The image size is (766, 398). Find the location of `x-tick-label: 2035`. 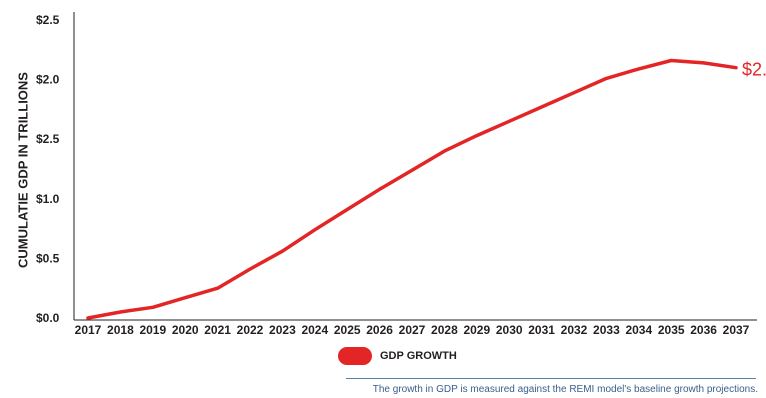

x-tick-label: 2035 is located at coordinates (671, 330).